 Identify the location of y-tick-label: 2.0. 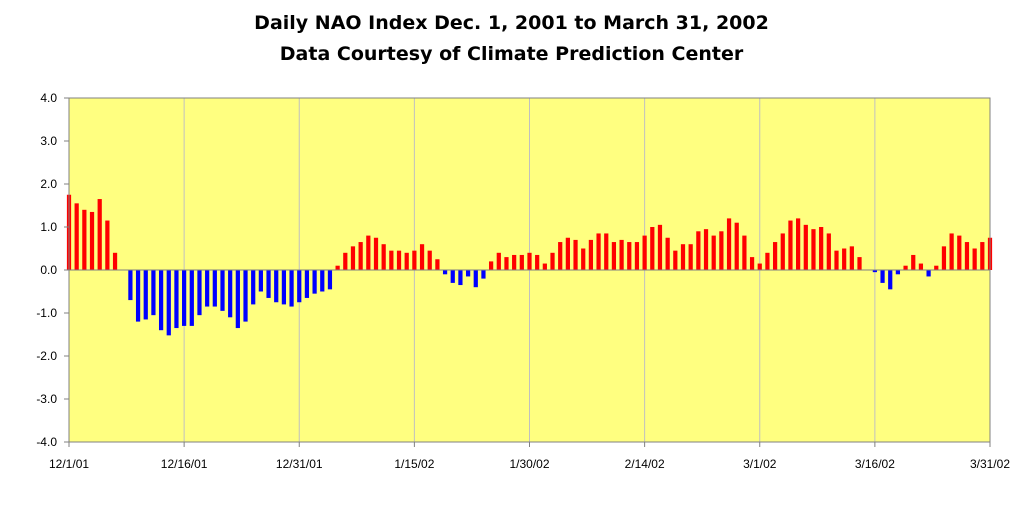
(48, 184).